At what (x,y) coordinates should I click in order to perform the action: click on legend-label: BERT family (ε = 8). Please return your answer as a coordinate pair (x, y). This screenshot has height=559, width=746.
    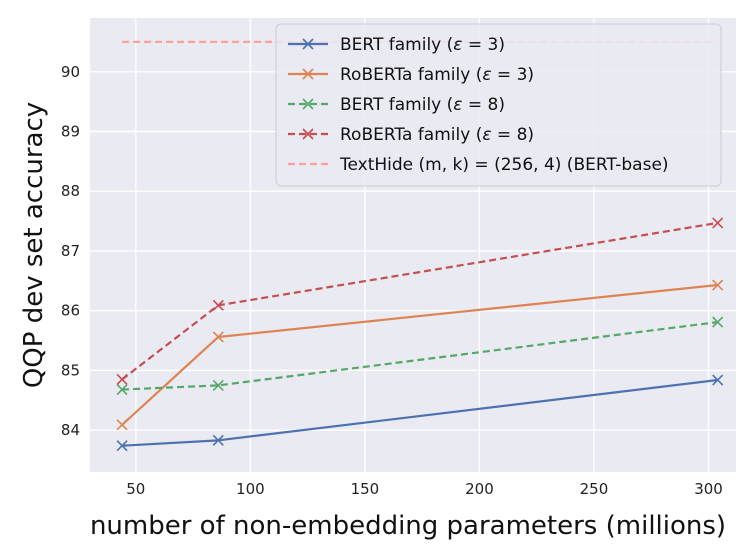
    Looking at the image, I should click on (422, 105).